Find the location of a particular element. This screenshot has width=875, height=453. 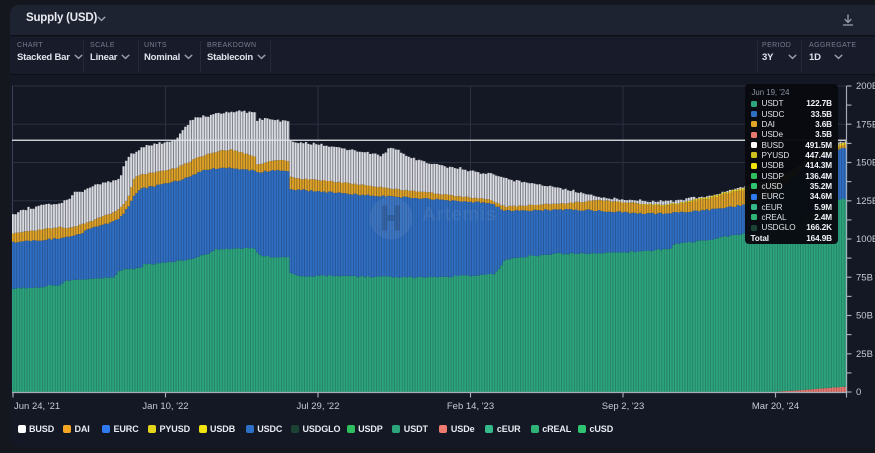

svg-text: Jun 24, '21 is located at coordinates (37, 406).